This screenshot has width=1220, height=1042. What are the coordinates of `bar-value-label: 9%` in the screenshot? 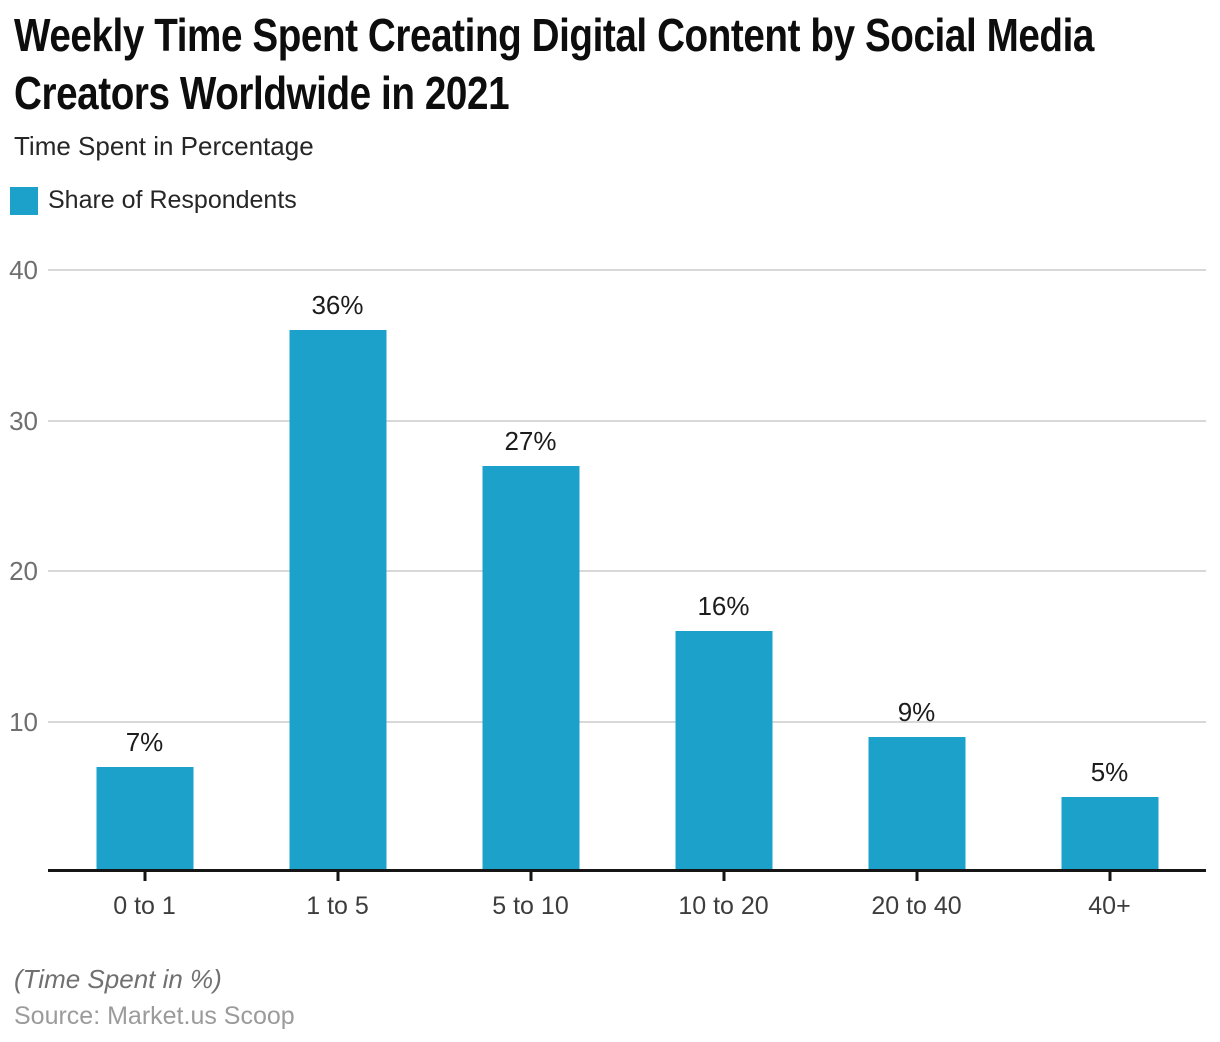 It's located at (916, 711).